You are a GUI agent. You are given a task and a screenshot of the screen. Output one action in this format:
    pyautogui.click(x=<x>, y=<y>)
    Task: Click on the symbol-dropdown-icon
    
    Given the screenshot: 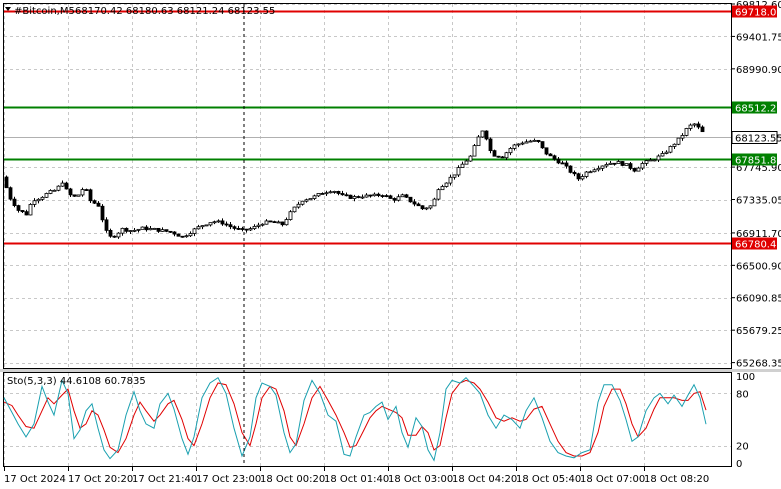 What is the action you would take?
    pyautogui.click(x=8, y=9)
    